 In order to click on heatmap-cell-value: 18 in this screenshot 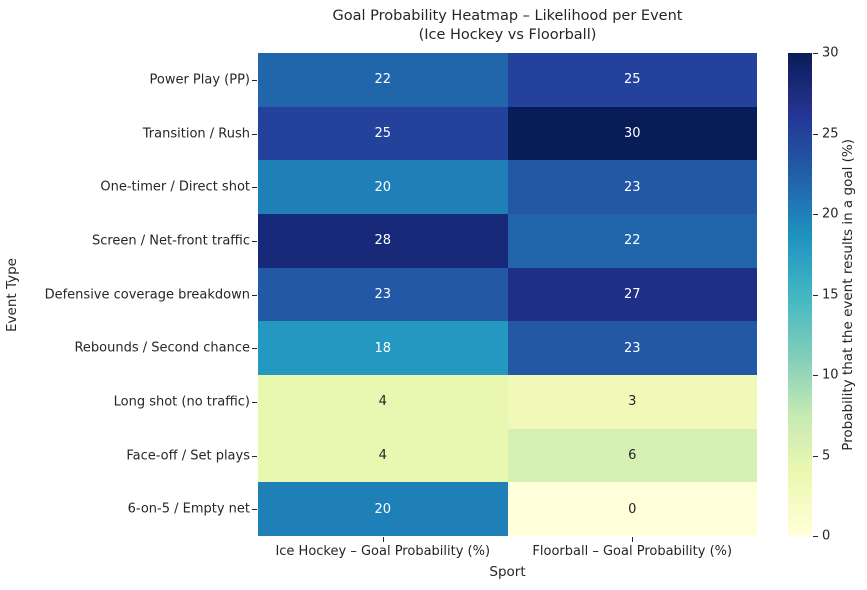, I will do `click(383, 348)`.